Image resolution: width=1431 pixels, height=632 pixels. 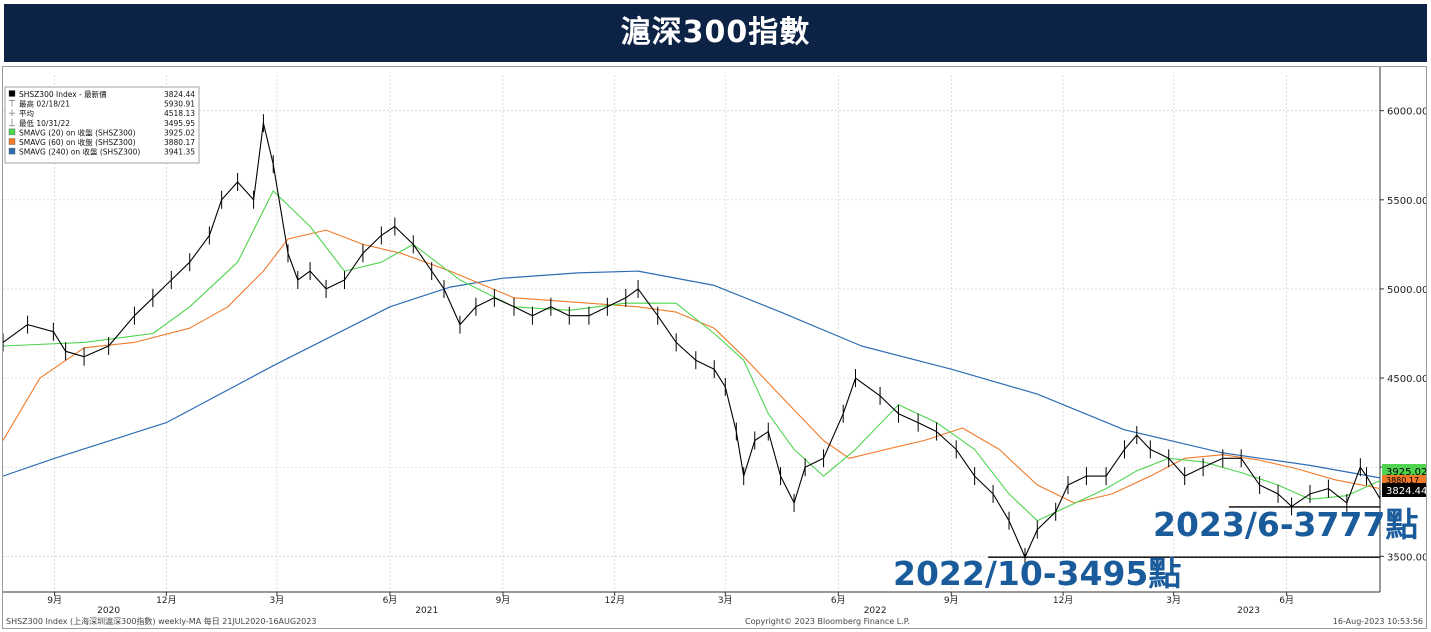 I want to click on price-tags: 3925.02 3880.17 3824.44, so click(x=1404, y=480).